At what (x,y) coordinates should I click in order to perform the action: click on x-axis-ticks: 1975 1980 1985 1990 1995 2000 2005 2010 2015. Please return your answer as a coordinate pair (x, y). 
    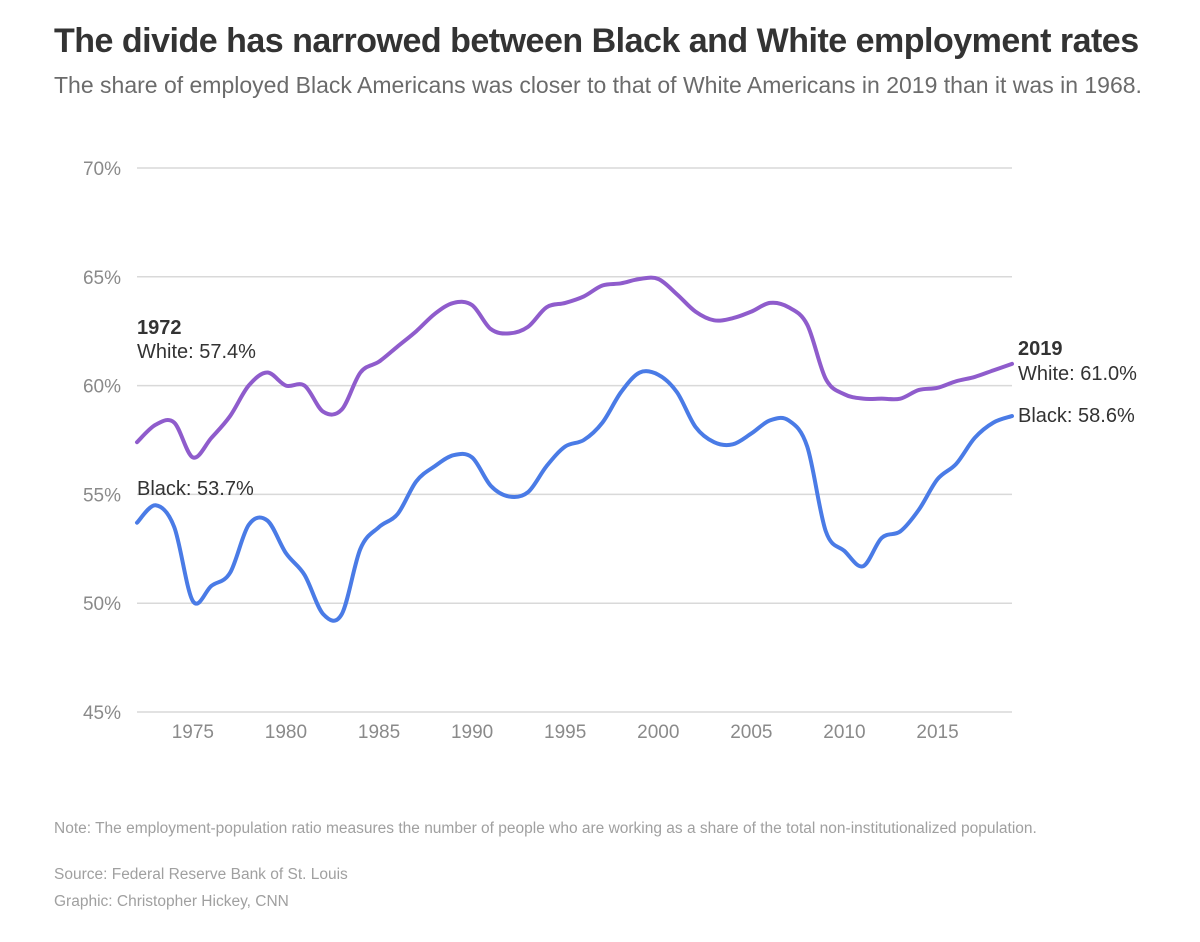
    Looking at the image, I should click on (565, 732).